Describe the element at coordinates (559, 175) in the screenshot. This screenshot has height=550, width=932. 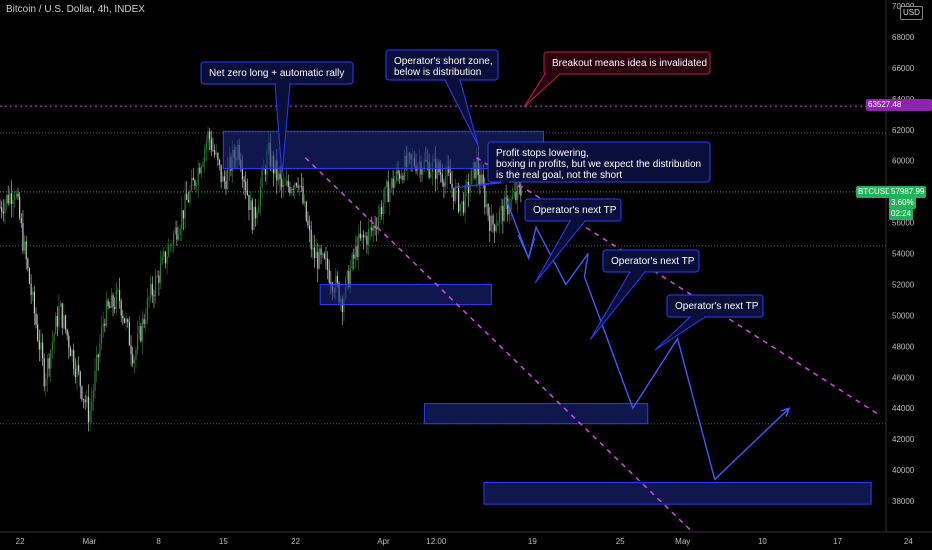
I see `callout-text: is the real goal, not the short` at that location.